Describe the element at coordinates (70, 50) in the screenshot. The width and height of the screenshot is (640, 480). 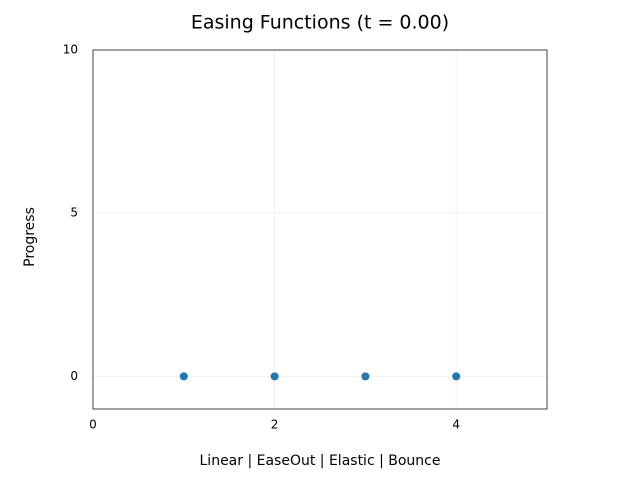
I see `y-tick-label: 10` at that location.